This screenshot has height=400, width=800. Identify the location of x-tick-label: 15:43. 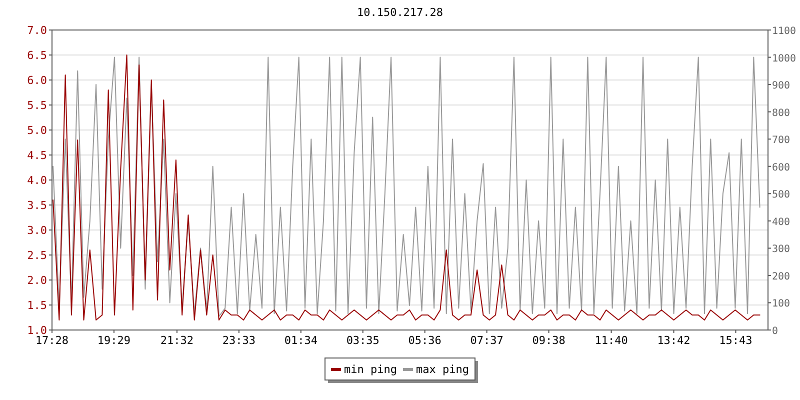
(735, 340).